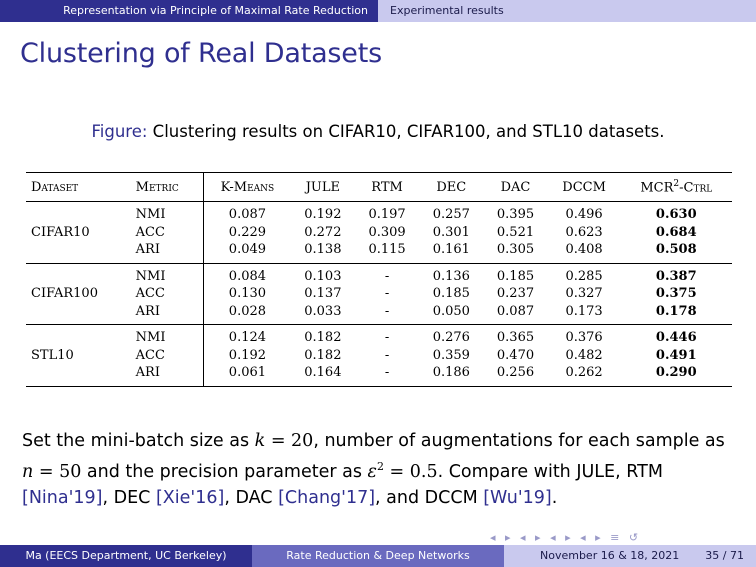 The height and width of the screenshot is (567, 756). Describe the element at coordinates (323, 311) in the screenshot. I see `value-cell-jule: 0.033` at that location.